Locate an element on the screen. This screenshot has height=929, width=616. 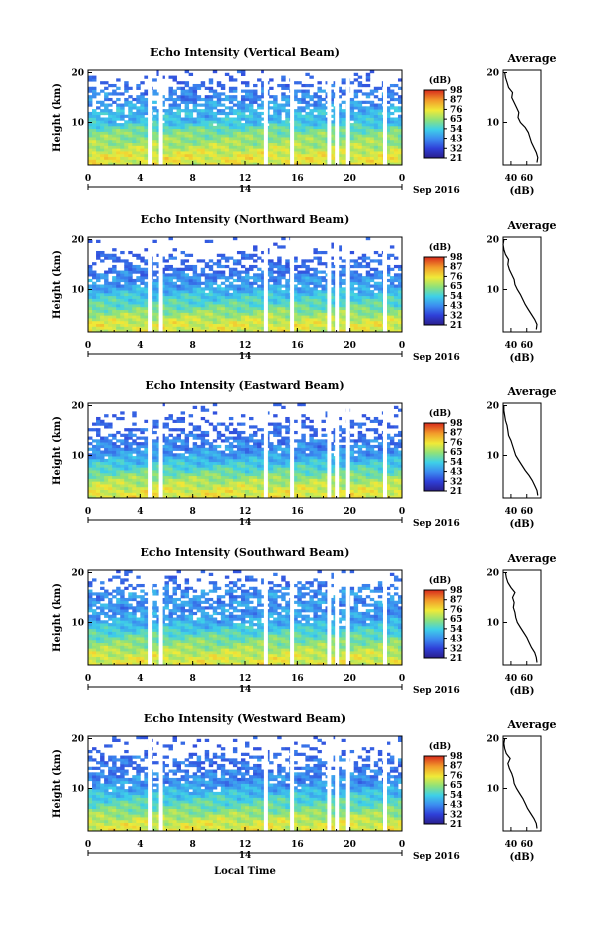
y-tick-label: 10 is located at coordinates (77, 291).